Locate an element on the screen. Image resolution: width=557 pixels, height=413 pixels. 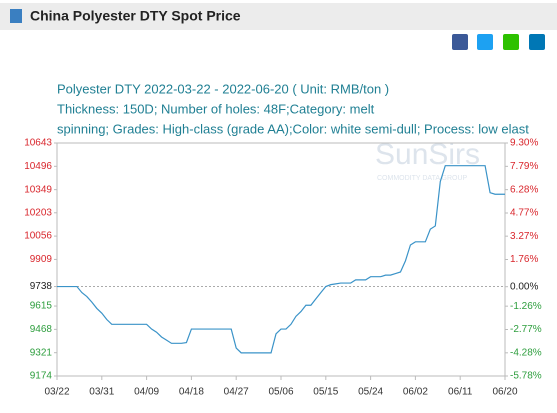
y2-tick-label: 4.77% is located at coordinates (524, 213).